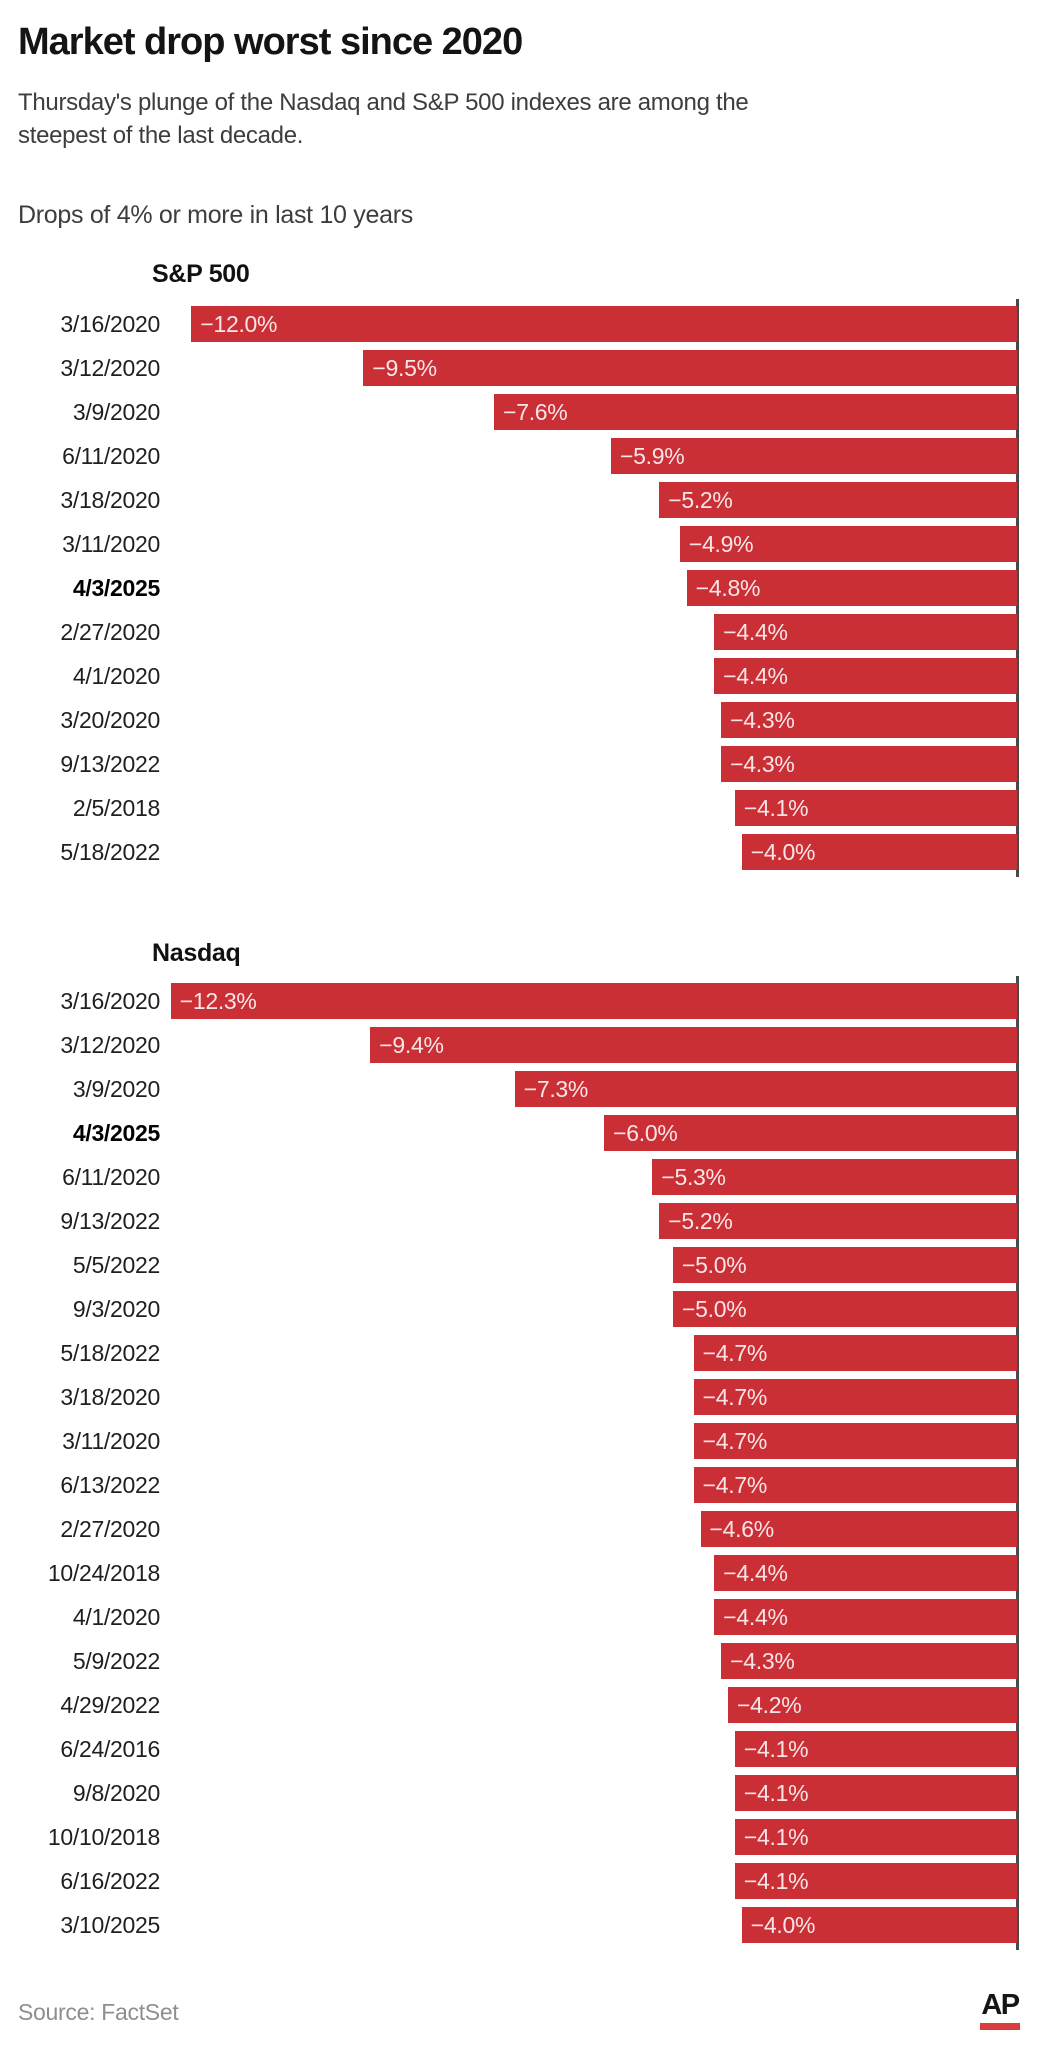 The width and height of the screenshot is (1039, 2054). I want to click on bar-value-label: −4.0%, so click(783, 851).